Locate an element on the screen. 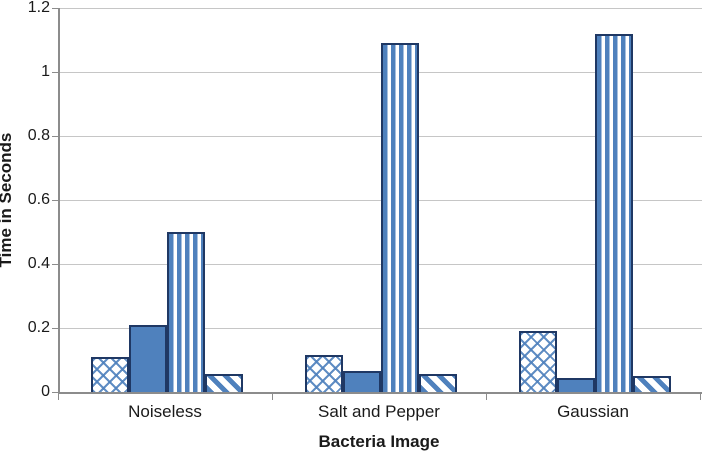 This screenshot has width=704, height=462. gridline is located at coordinates (381, 8).